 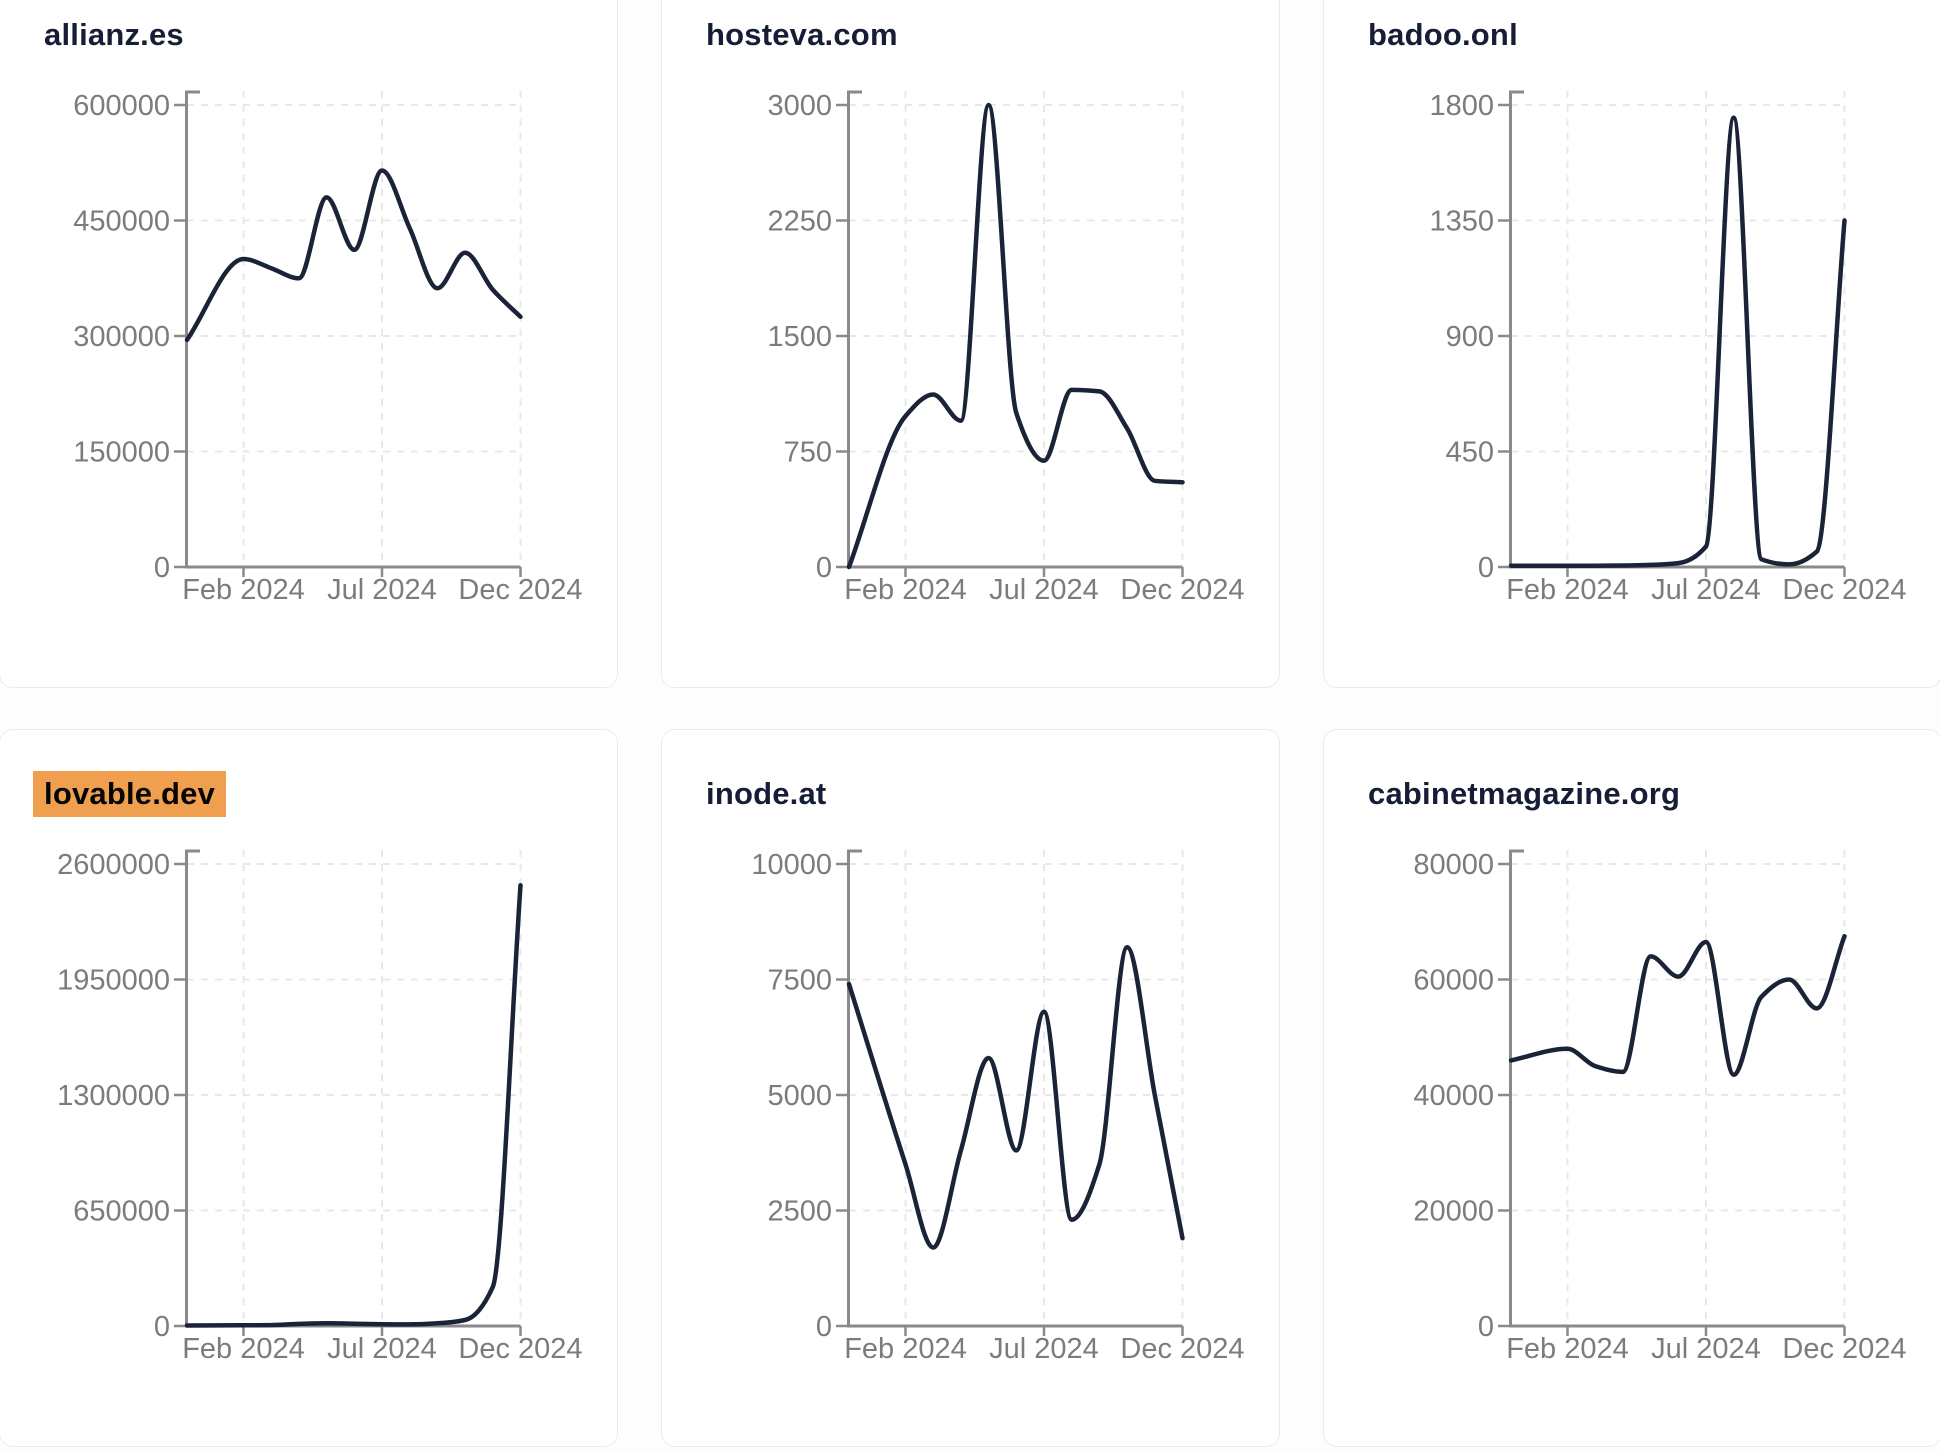 What do you see at coordinates (799, 1212) in the screenshot?
I see `y-tick-label: 2500` at bounding box center [799, 1212].